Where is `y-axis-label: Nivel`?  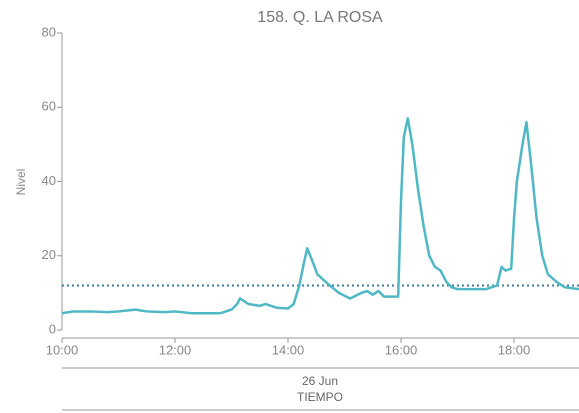
y-axis-label: Nivel is located at coordinates (21, 182).